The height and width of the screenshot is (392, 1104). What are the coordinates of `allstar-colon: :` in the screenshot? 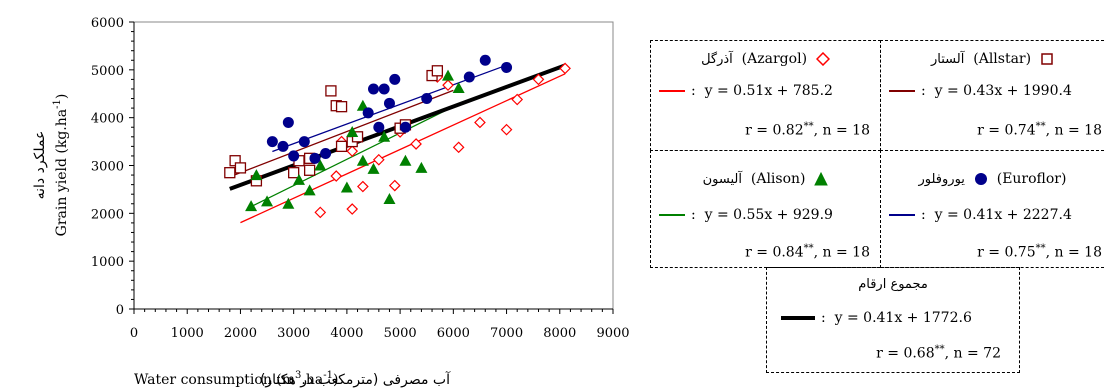 It's located at (923, 91).